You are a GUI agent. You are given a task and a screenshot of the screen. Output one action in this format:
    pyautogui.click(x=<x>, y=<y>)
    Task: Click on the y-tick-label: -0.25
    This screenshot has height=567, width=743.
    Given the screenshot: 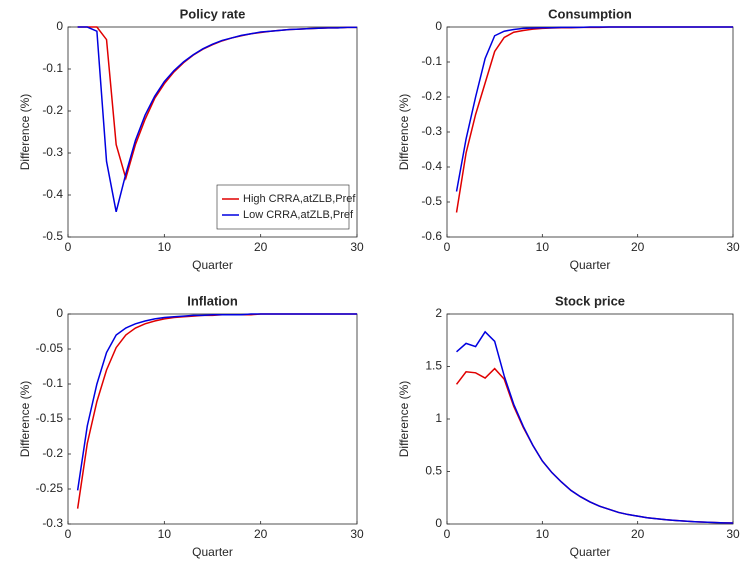 What is the action you would take?
    pyautogui.click(x=50, y=488)
    